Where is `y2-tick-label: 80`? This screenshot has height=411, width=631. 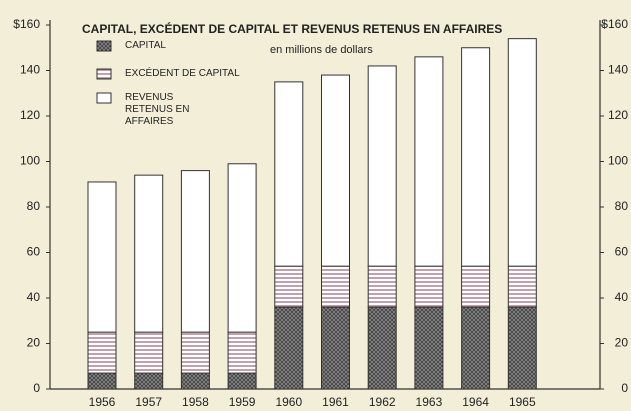 y2-tick-label: 80 is located at coordinates (622, 206).